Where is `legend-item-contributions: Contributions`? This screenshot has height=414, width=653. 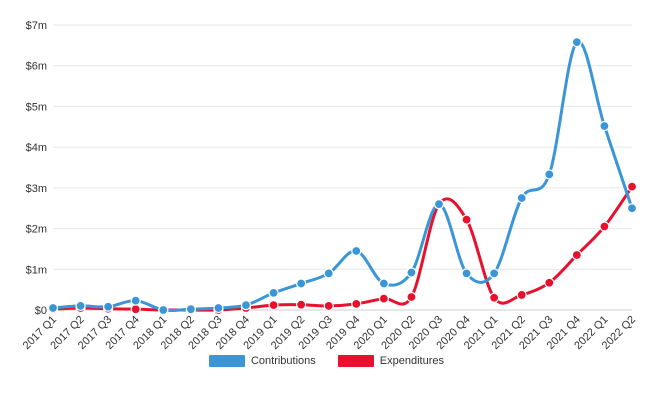
legend-item-contributions: Contributions is located at coordinates (262, 361).